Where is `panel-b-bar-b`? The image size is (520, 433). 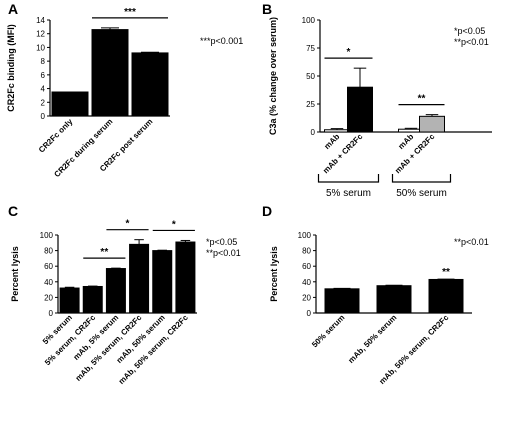
panel-b-bar-b is located at coordinates (360, 109).